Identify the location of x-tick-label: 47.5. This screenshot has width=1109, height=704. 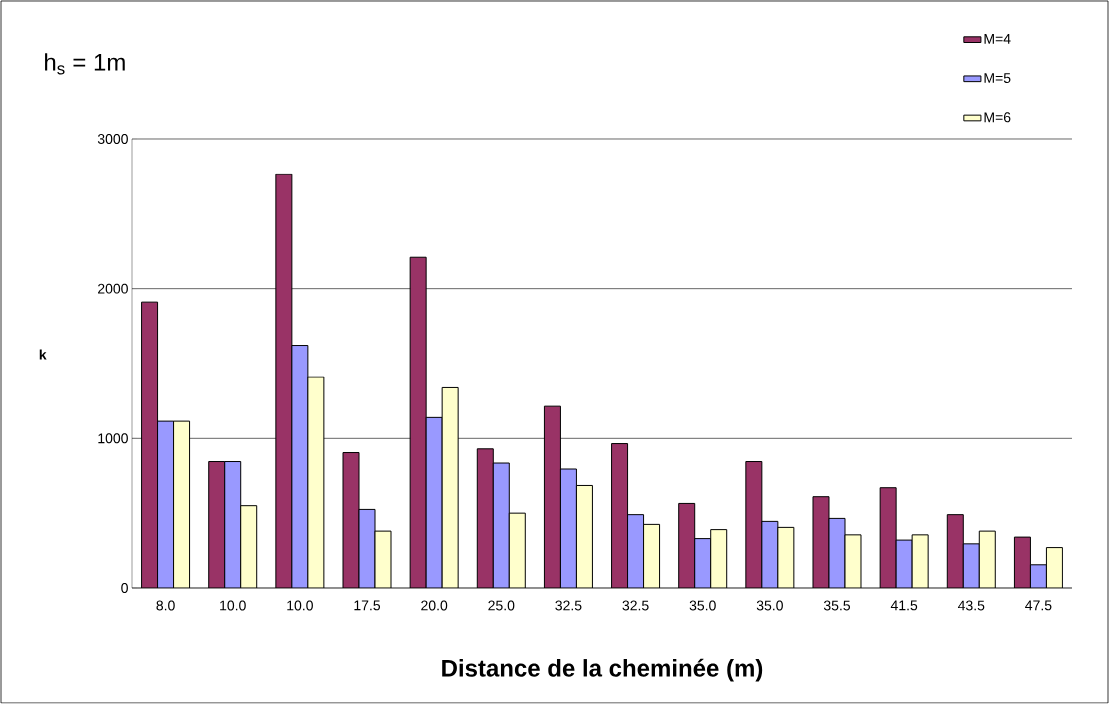
(1038, 605).